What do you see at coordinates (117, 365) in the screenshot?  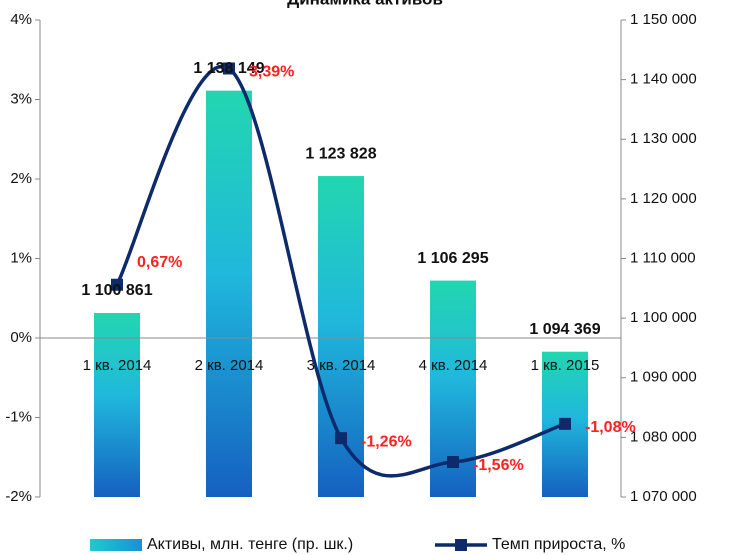 I see `x-tick-label: 1 кв. 2014` at bounding box center [117, 365].